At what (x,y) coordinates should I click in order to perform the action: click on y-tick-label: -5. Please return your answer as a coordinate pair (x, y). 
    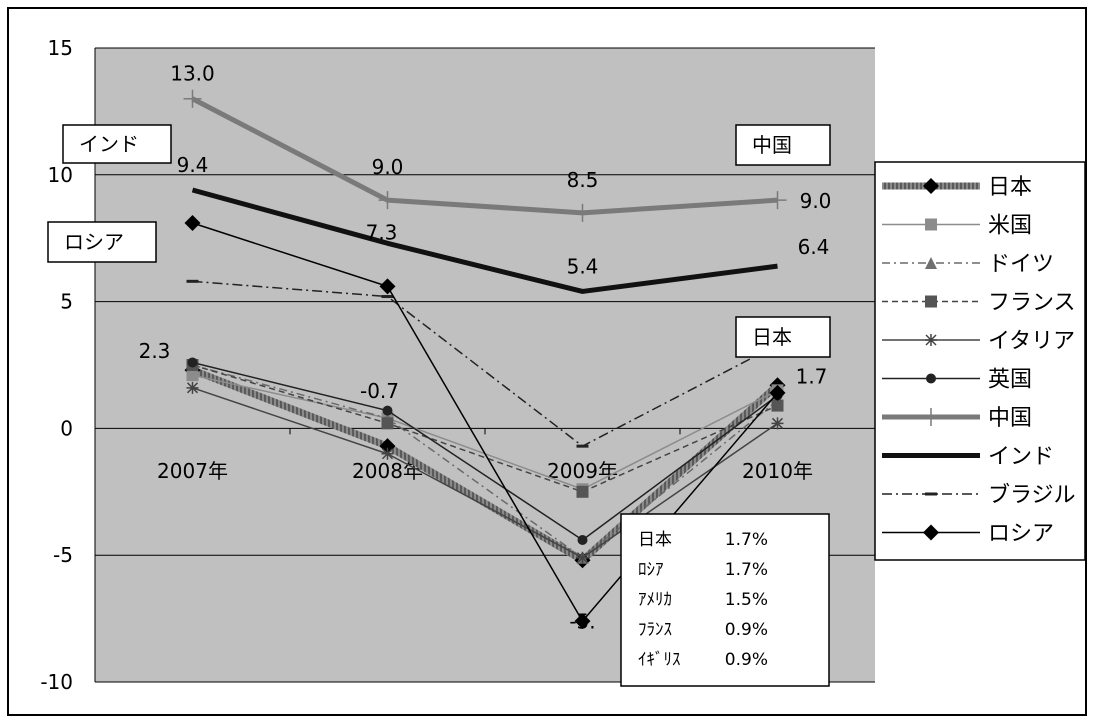
    Looking at the image, I should click on (63, 555).